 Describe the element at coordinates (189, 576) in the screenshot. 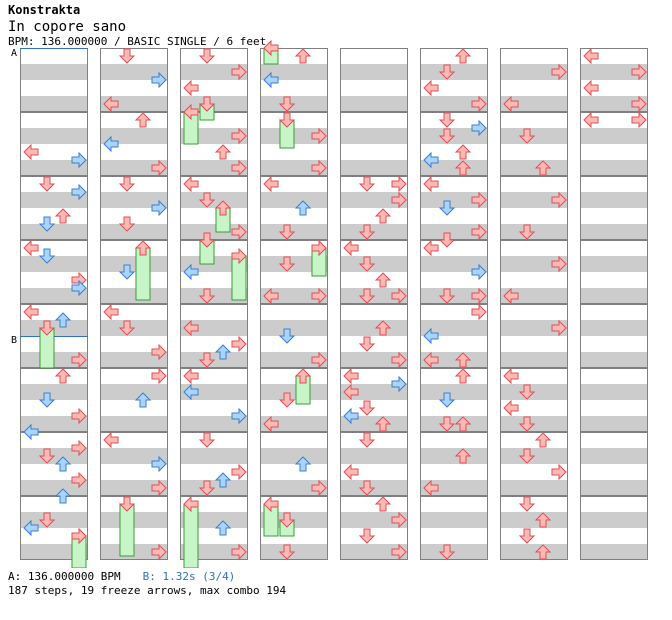

I see `stop-label: B: 1.32s (3/4)` at that location.